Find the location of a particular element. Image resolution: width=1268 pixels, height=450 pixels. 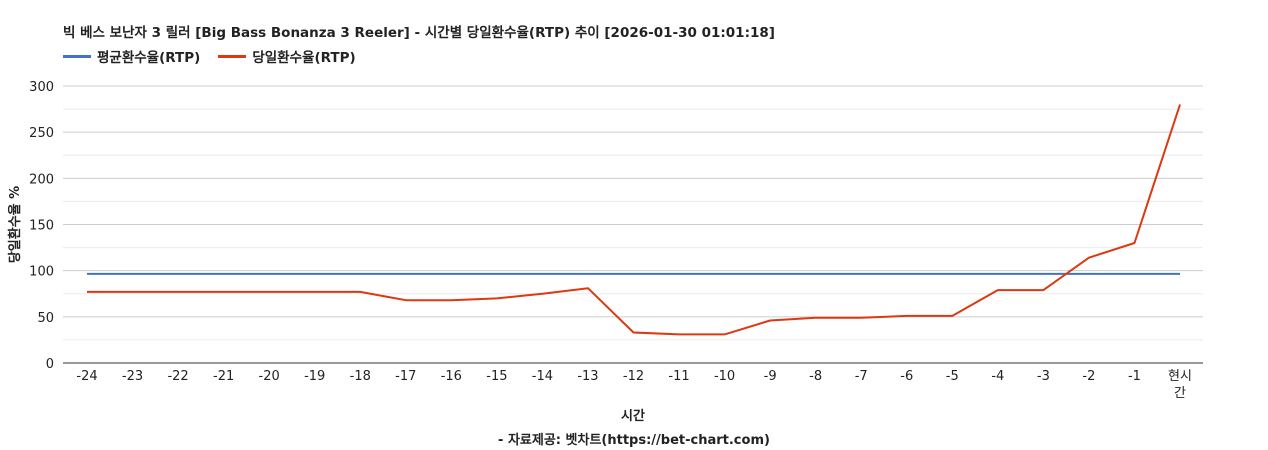

x-tick-label: -6 is located at coordinates (906, 376).